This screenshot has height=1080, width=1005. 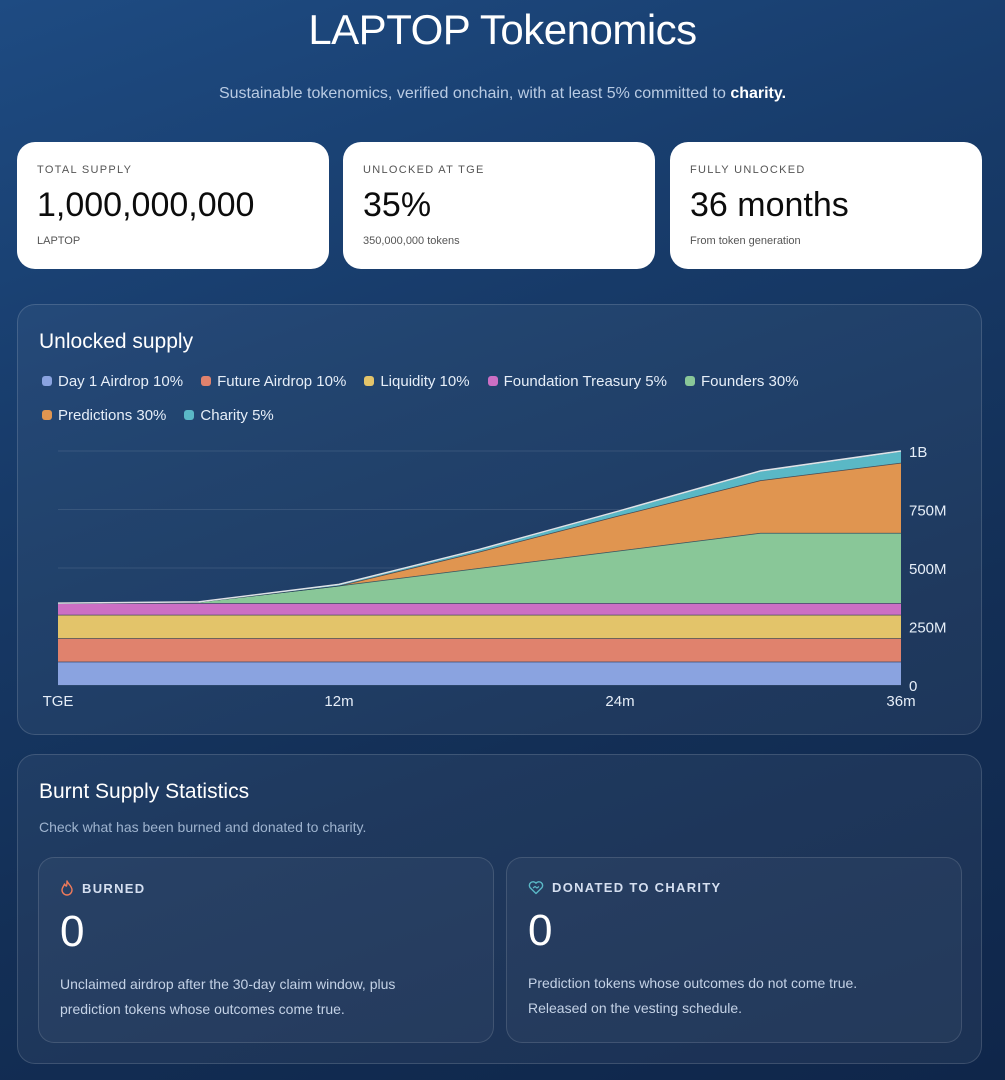 I want to click on legend-item: Foundation Treasury 5%, so click(x=577, y=381).